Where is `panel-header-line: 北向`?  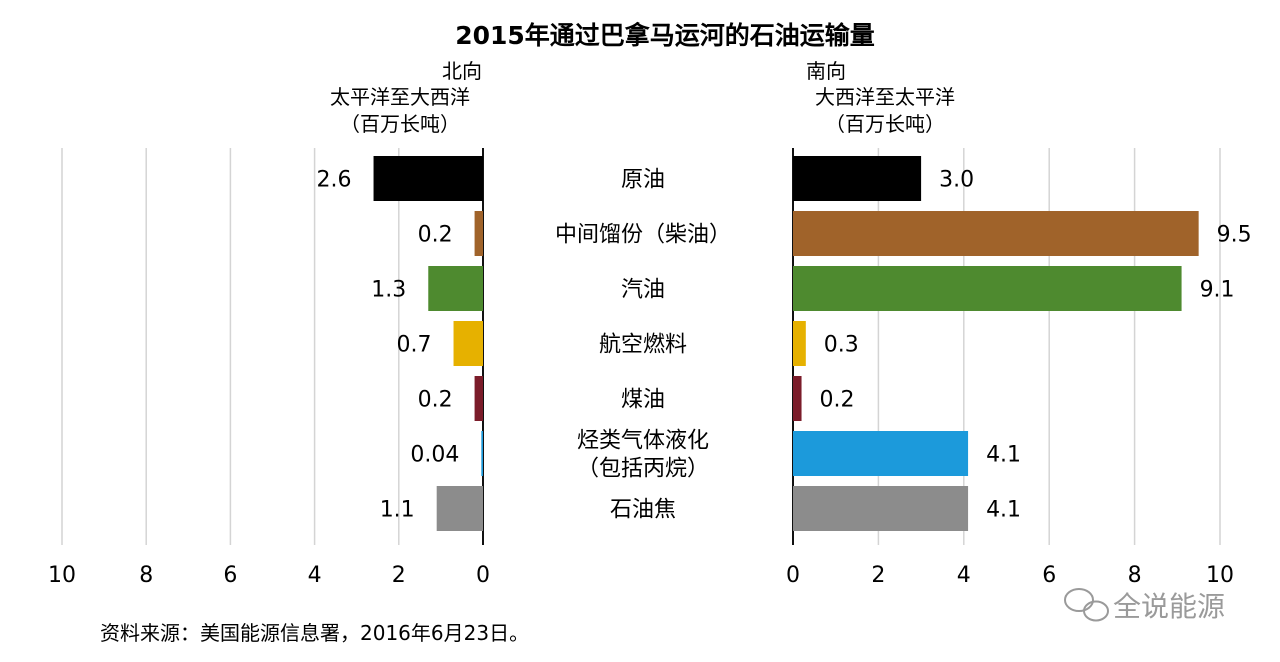
panel-header-line: 北向 is located at coordinates (462, 71).